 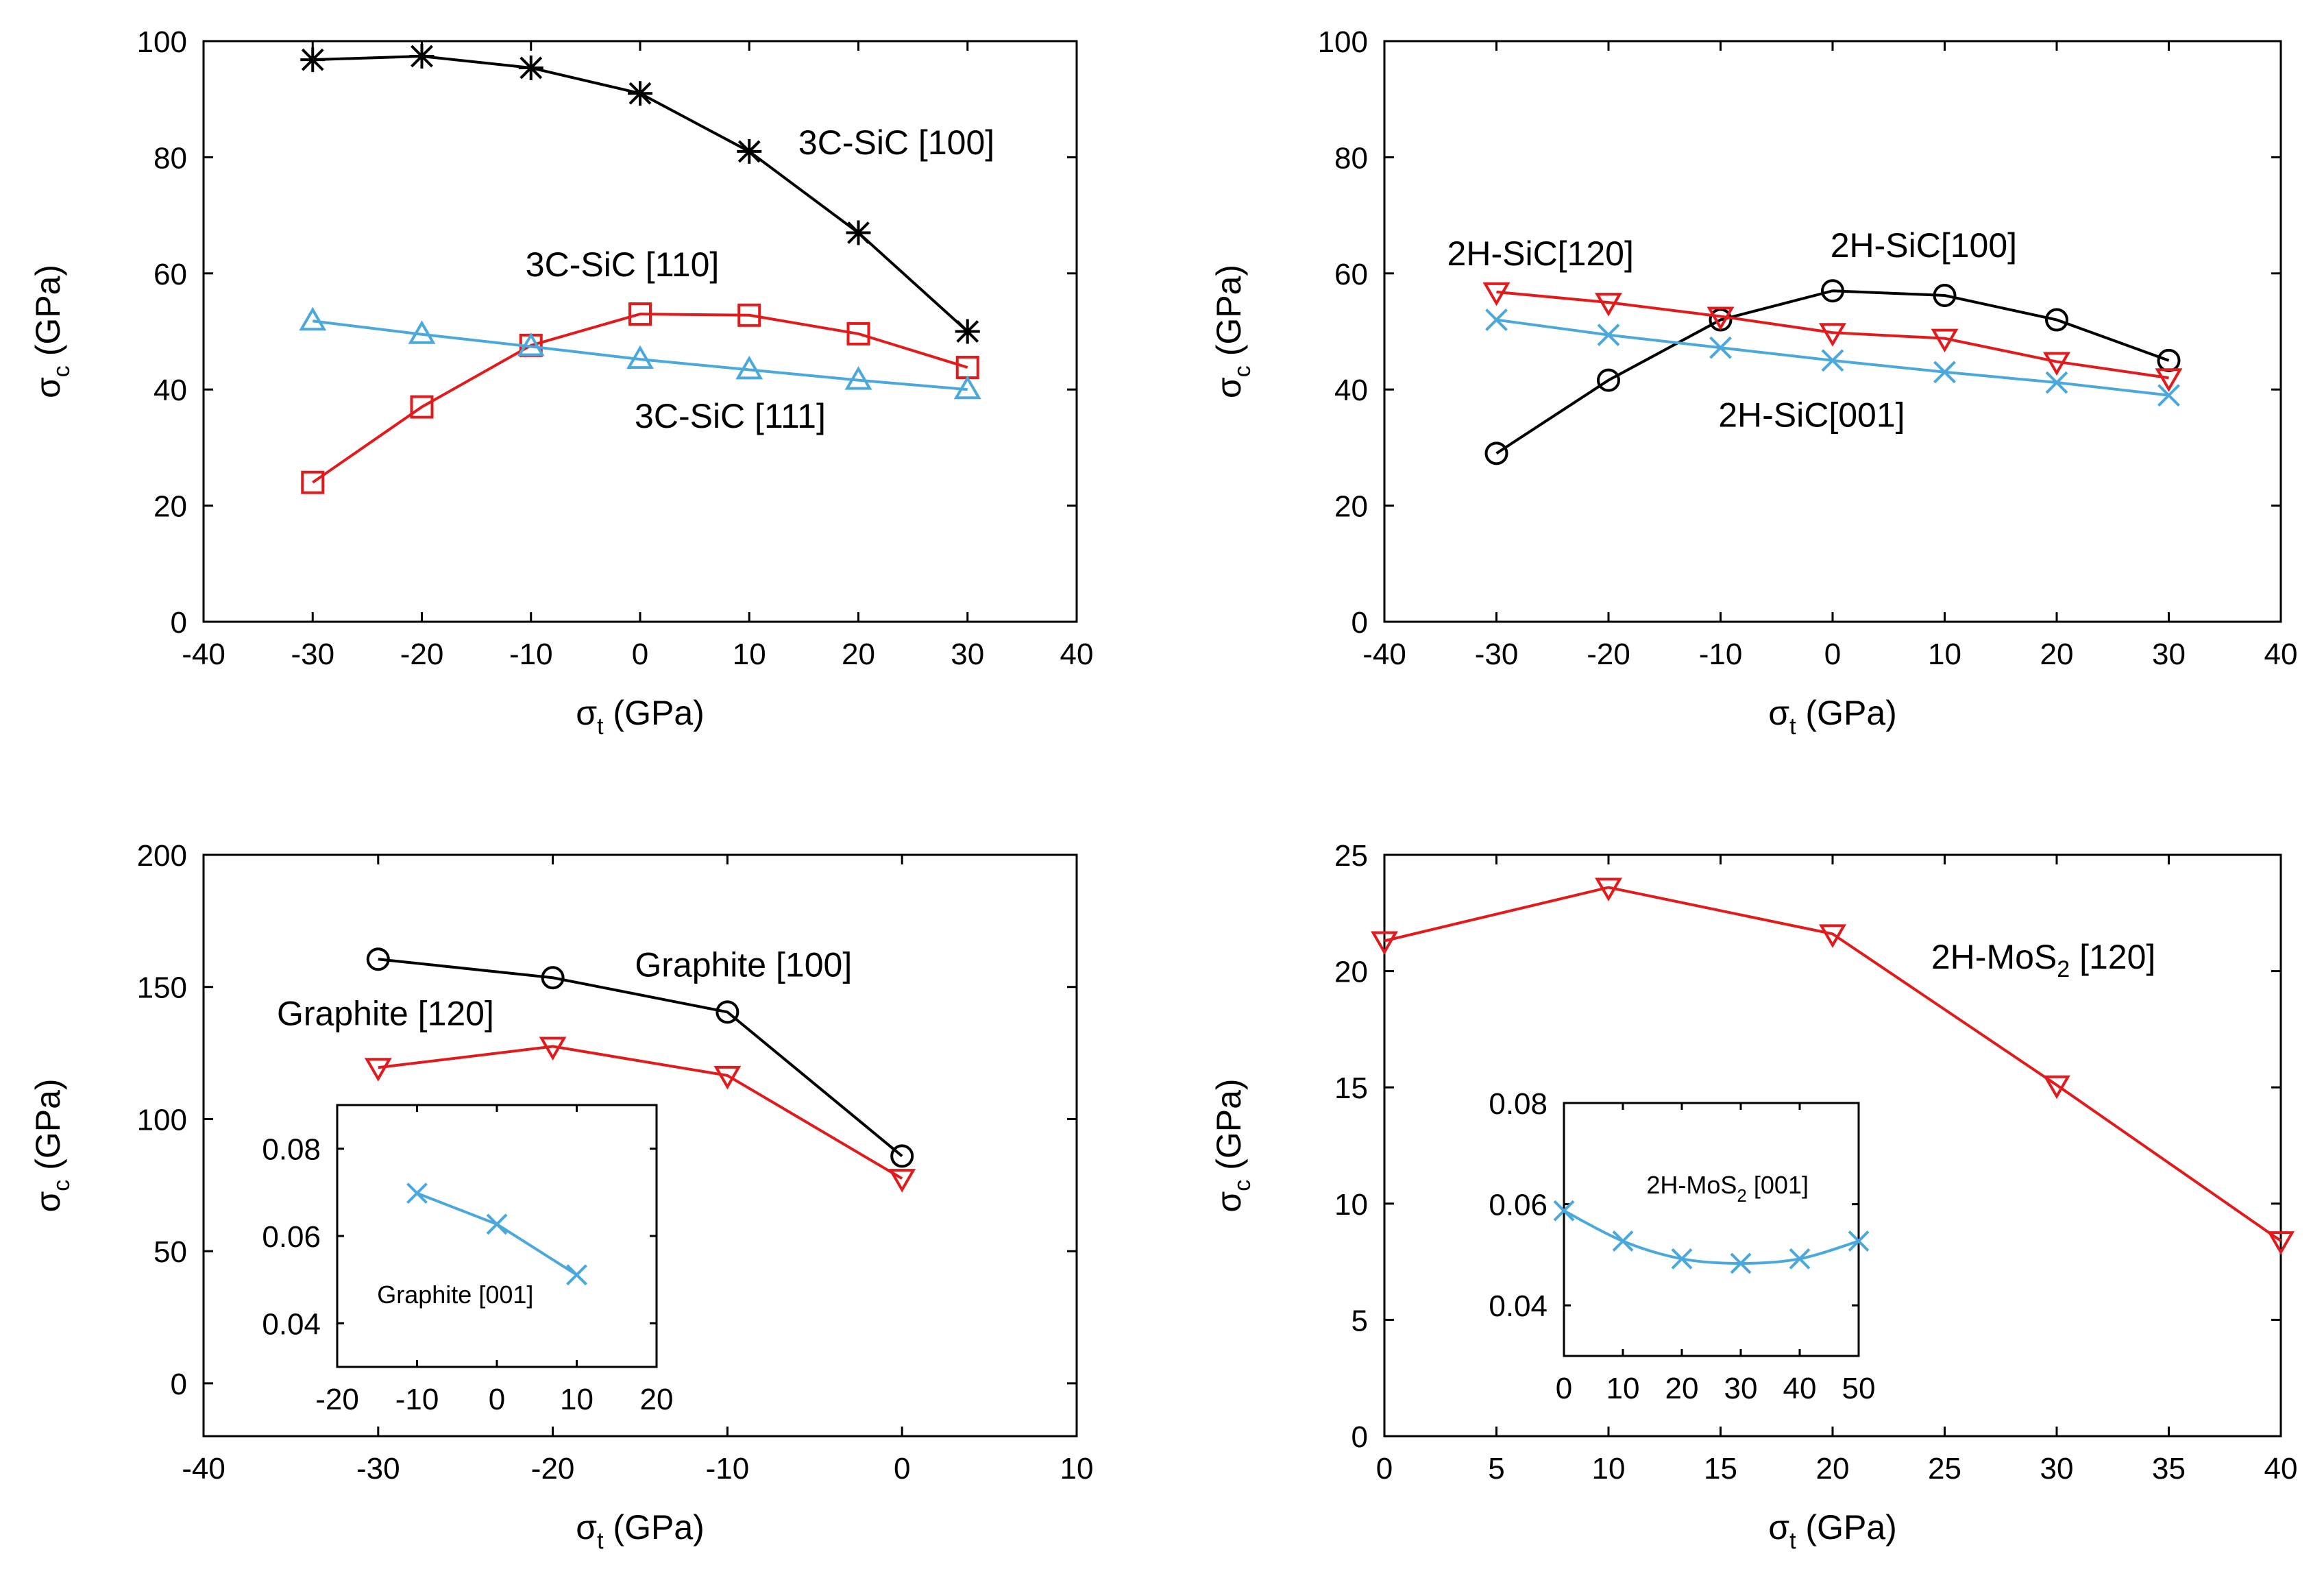 I want to click on y-tick-label: 40, so click(x=1351, y=390).